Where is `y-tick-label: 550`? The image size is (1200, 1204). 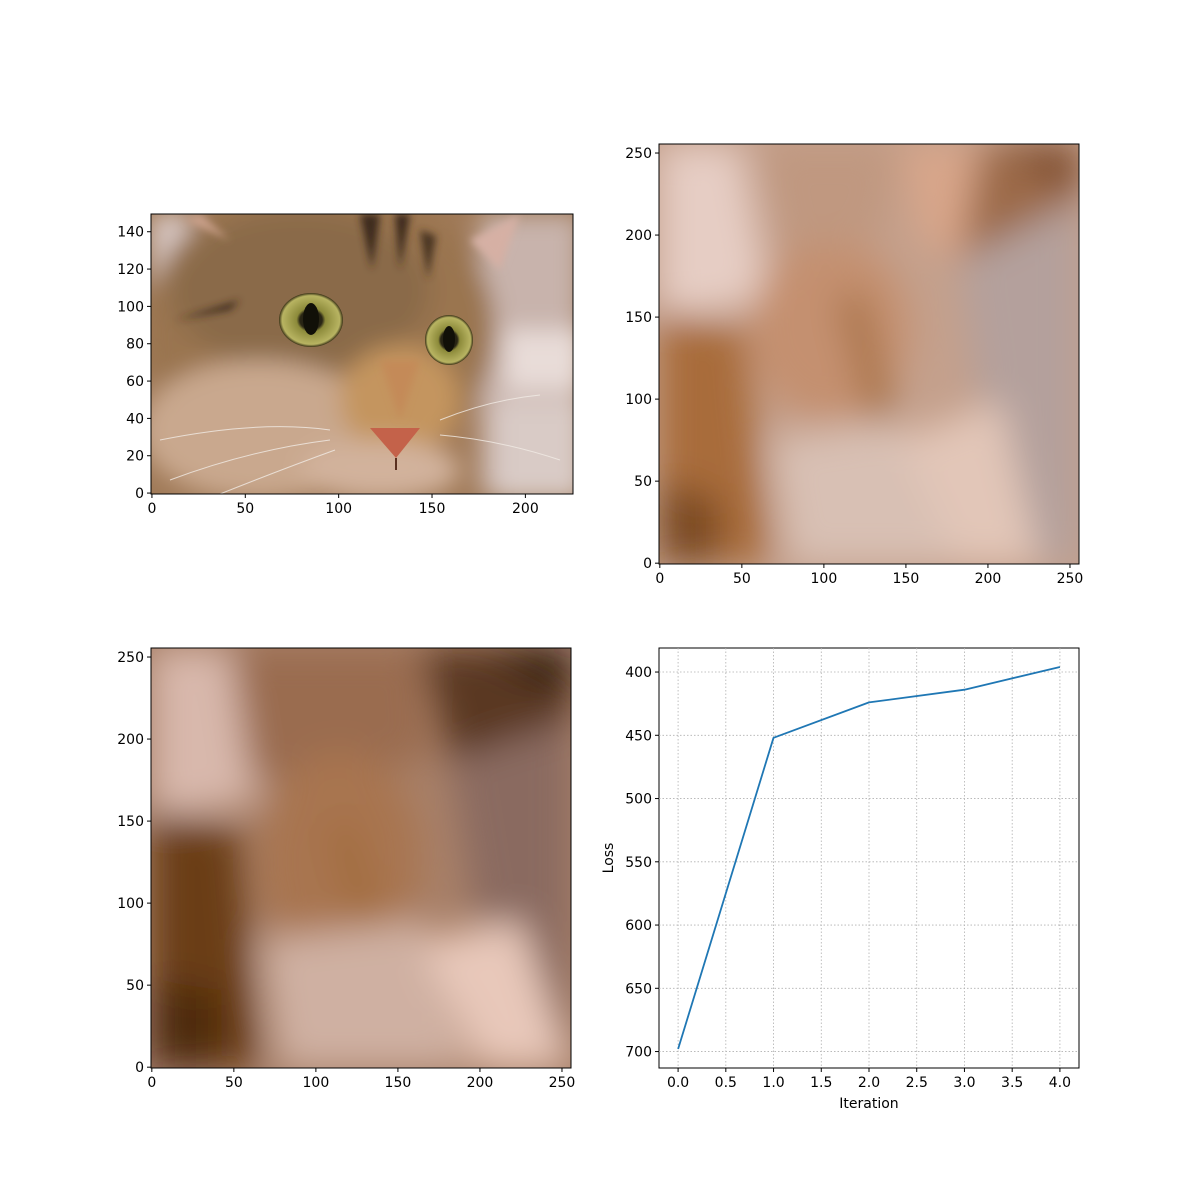
y-tick-label: 550 is located at coordinates (638, 863).